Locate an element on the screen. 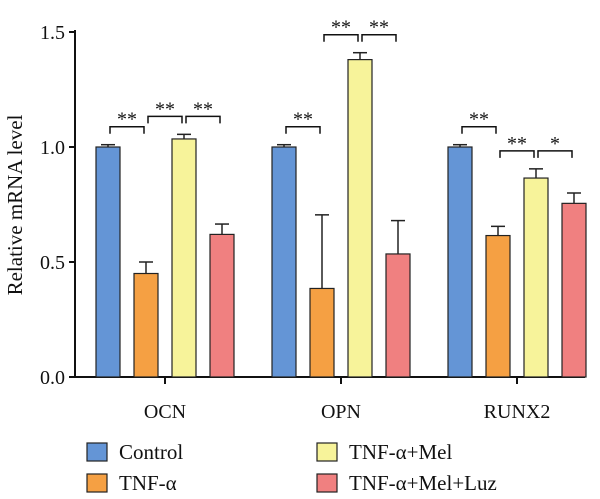 The image size is (600, 499). x-tick-label: OPN is located at coordinates (341, 412).